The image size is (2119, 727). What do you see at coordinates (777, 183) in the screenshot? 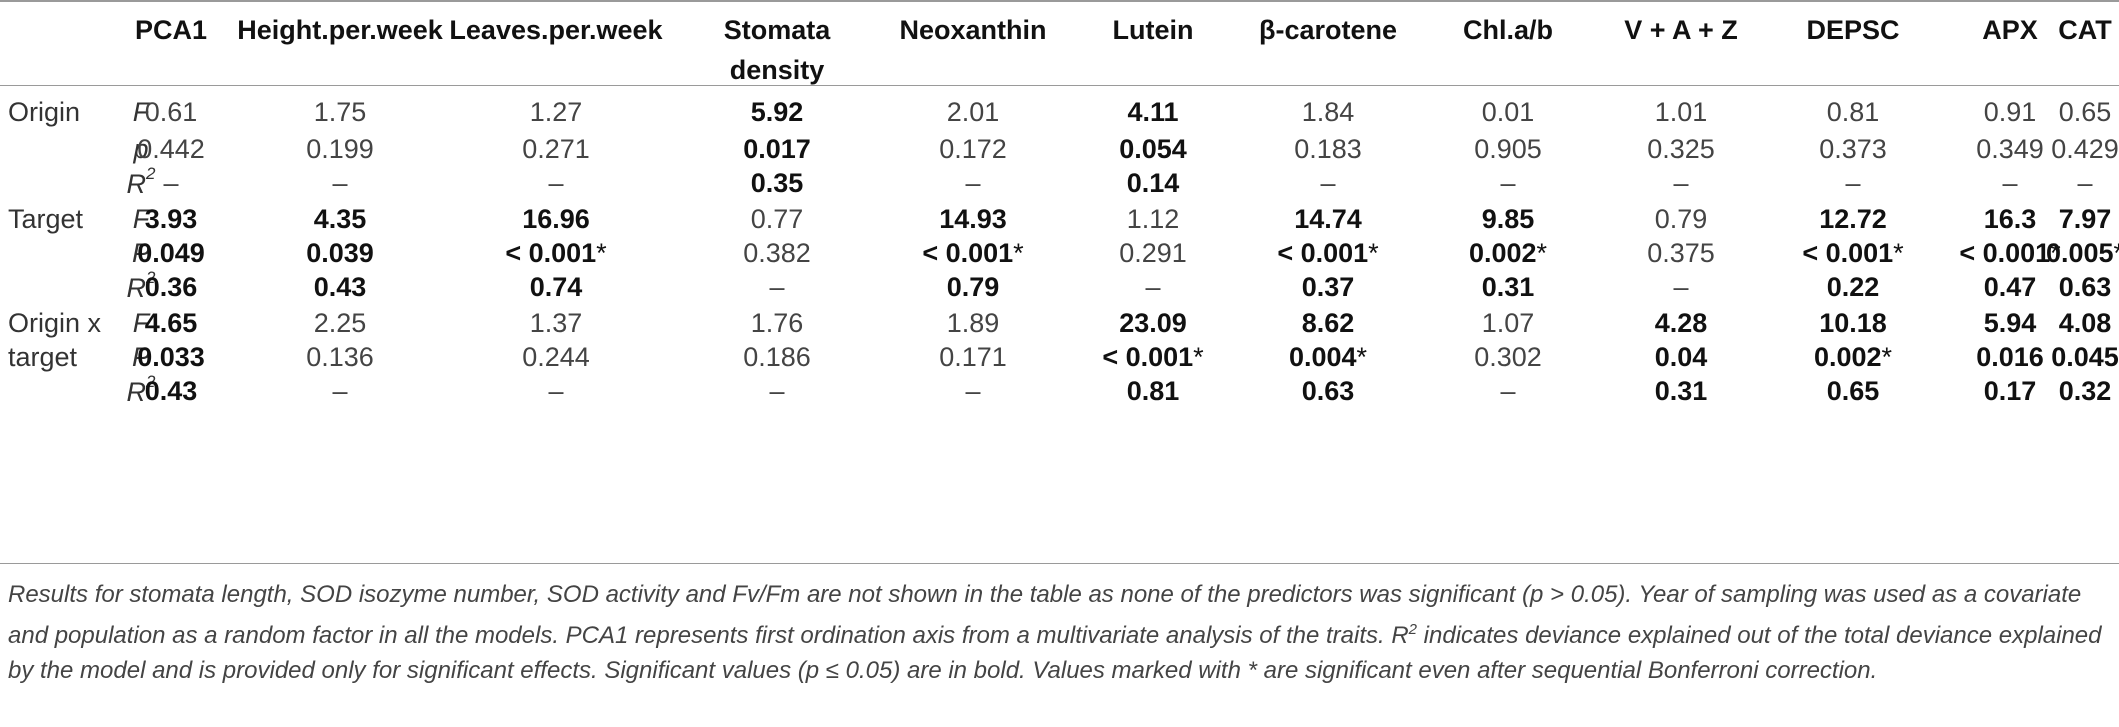
I see `table-cell: 0.35` at bounding box center [777, 183].